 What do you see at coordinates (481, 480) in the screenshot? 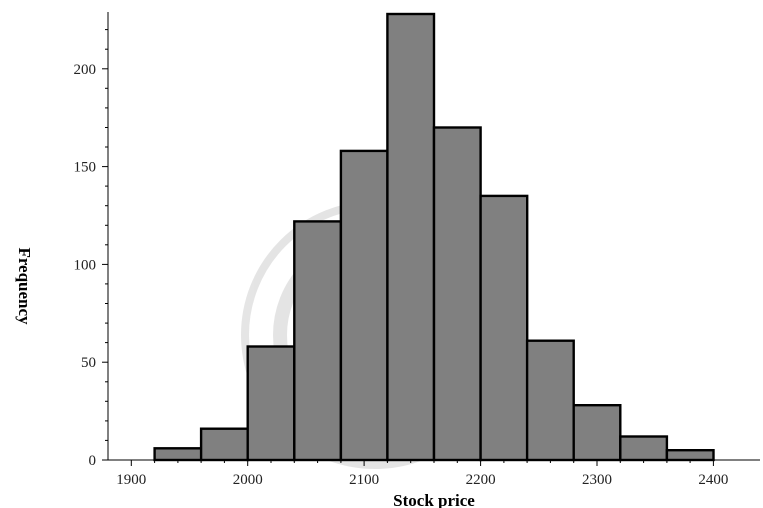
I see `x-tick-label-4: 2200` at bounding box center [481, 480].